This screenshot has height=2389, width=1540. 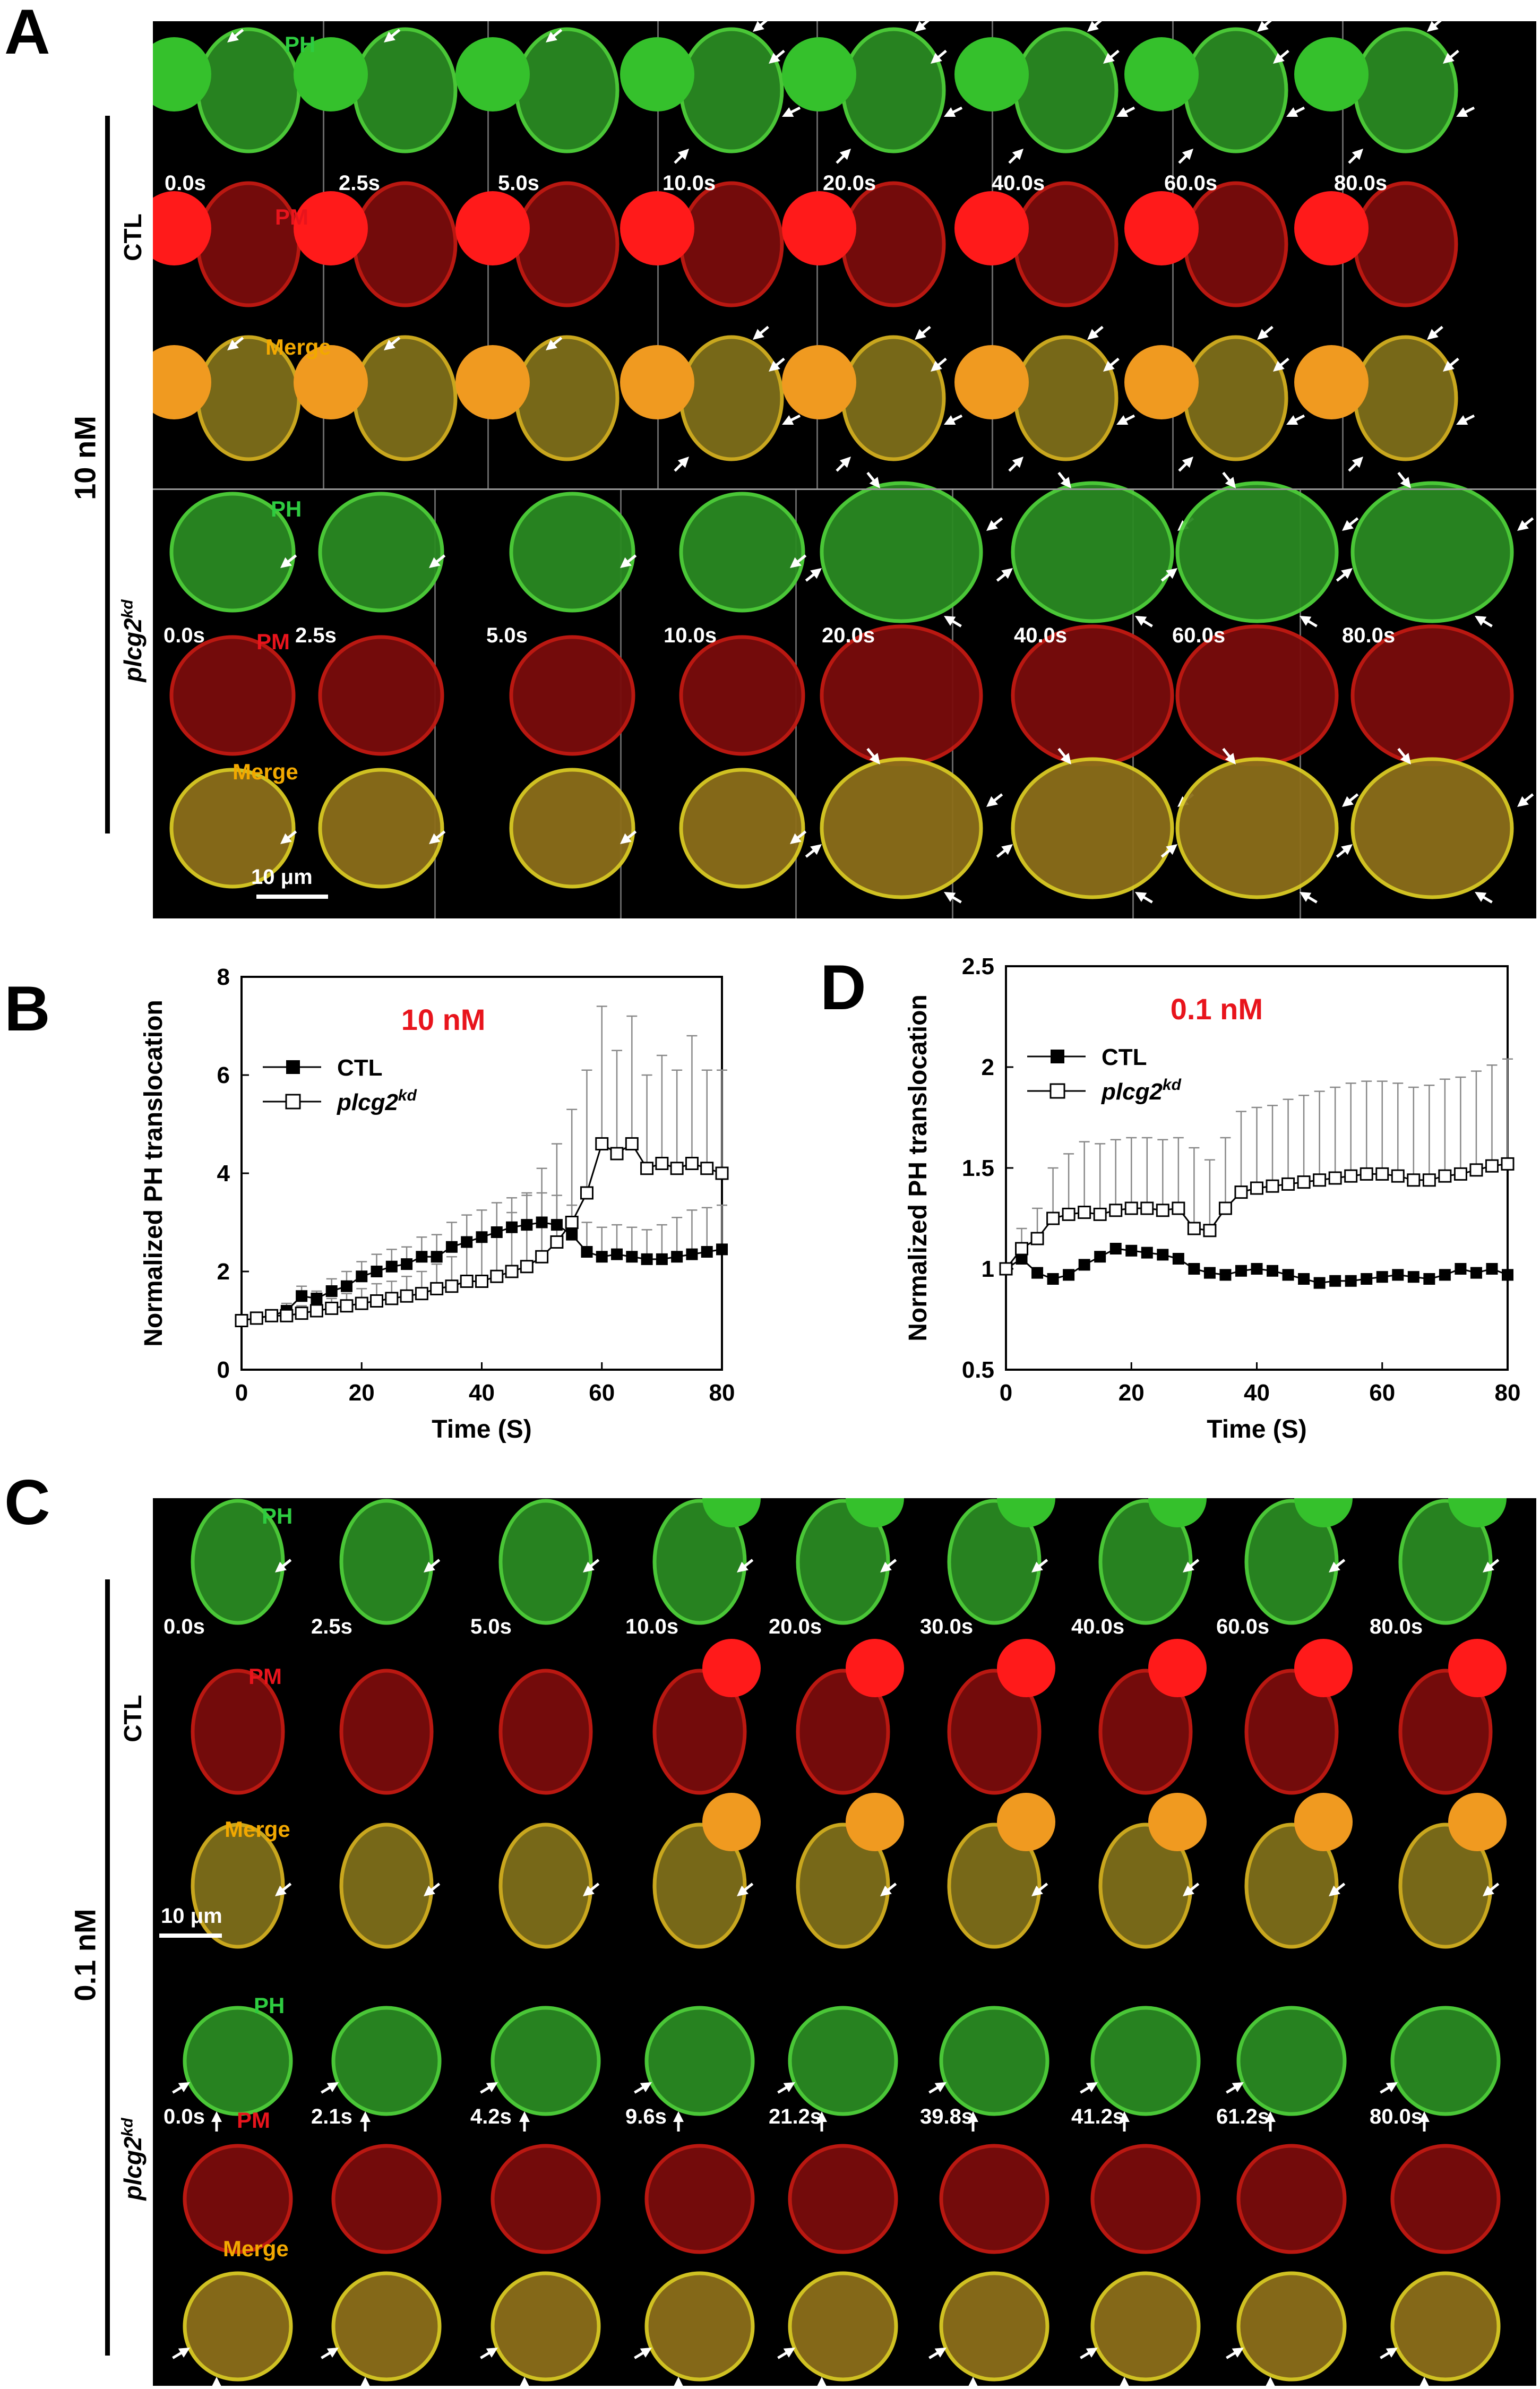 What do you see at coordinates (1191, 183) in the screenshot?
I see `time-label: 60.0s` at bounding box center [1191, 183].